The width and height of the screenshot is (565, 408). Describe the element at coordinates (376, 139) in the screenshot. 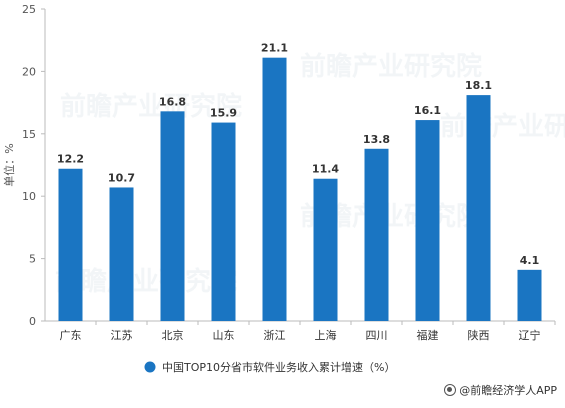

I see `data-label-四川: 13.8` at that location.